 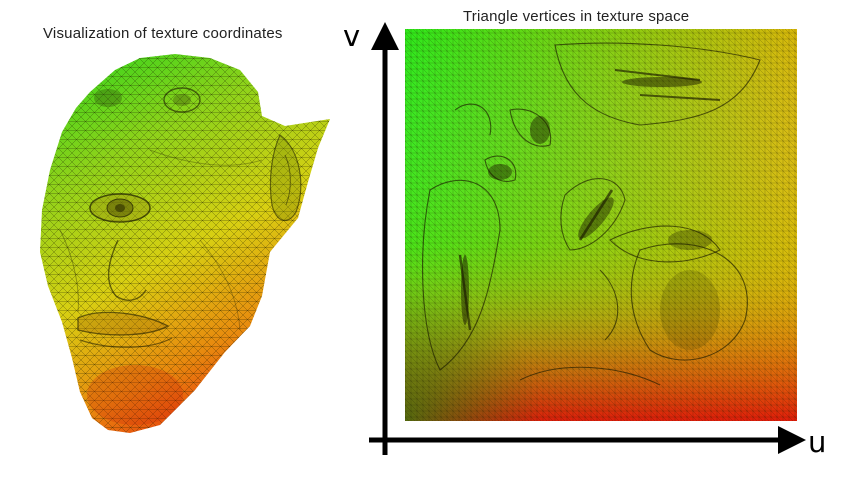 I want to click on u-axis-label: u, so click(x=817, y=442).